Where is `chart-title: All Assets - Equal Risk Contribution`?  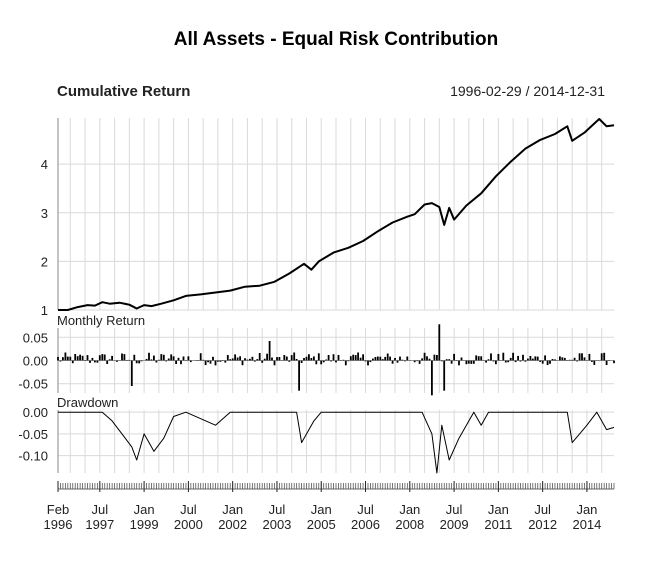 chart-title: All Assets - Equal Risk Contribution is located at coordinates (336, 39).